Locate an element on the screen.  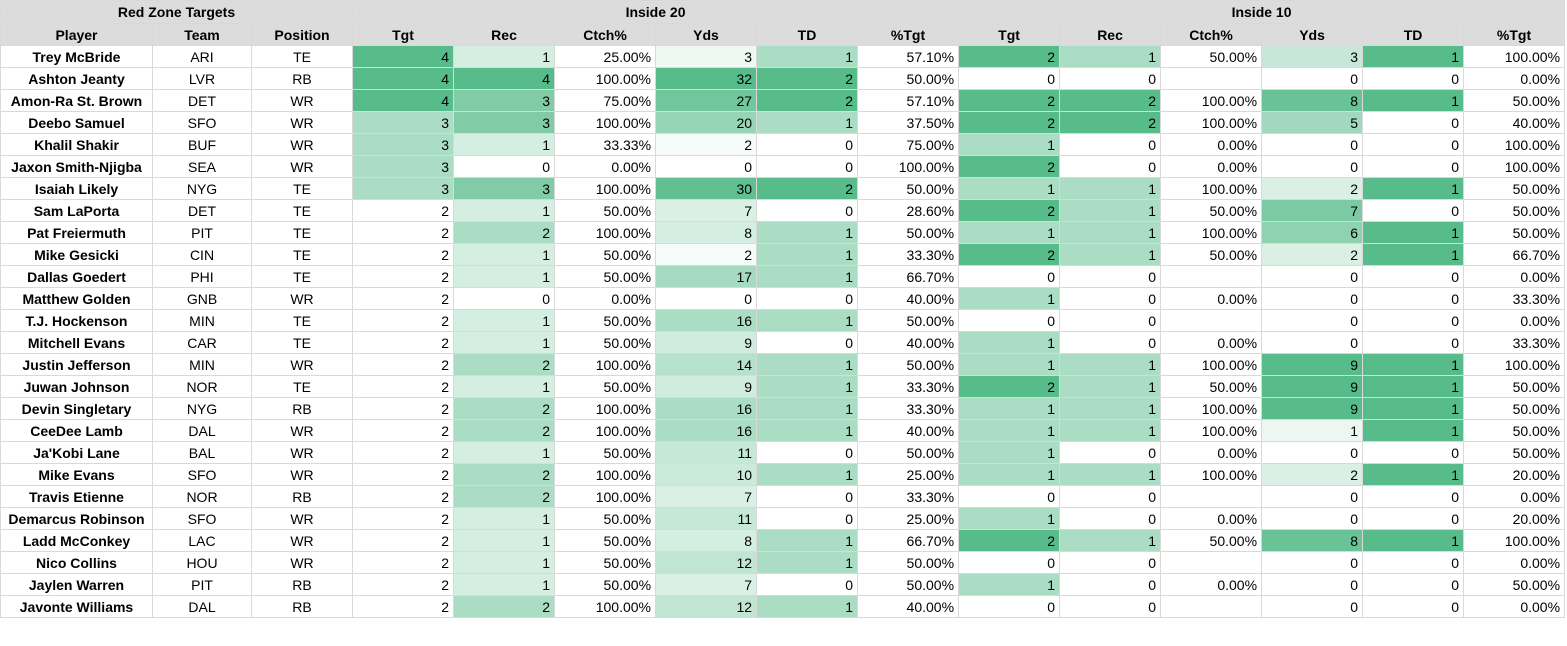
player-cell: Ashton Jeanty is located at coordinates (76, 78).